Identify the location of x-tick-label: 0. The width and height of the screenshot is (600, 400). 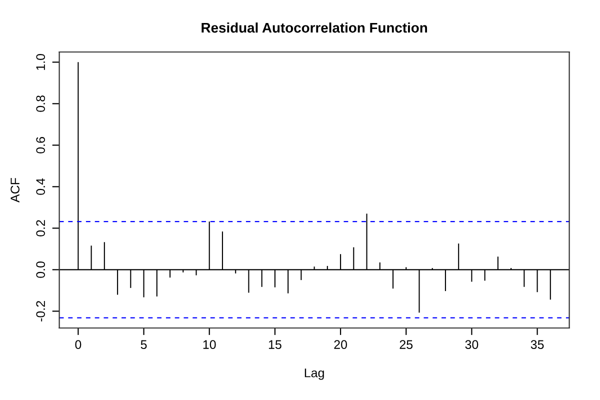
(78, 344).